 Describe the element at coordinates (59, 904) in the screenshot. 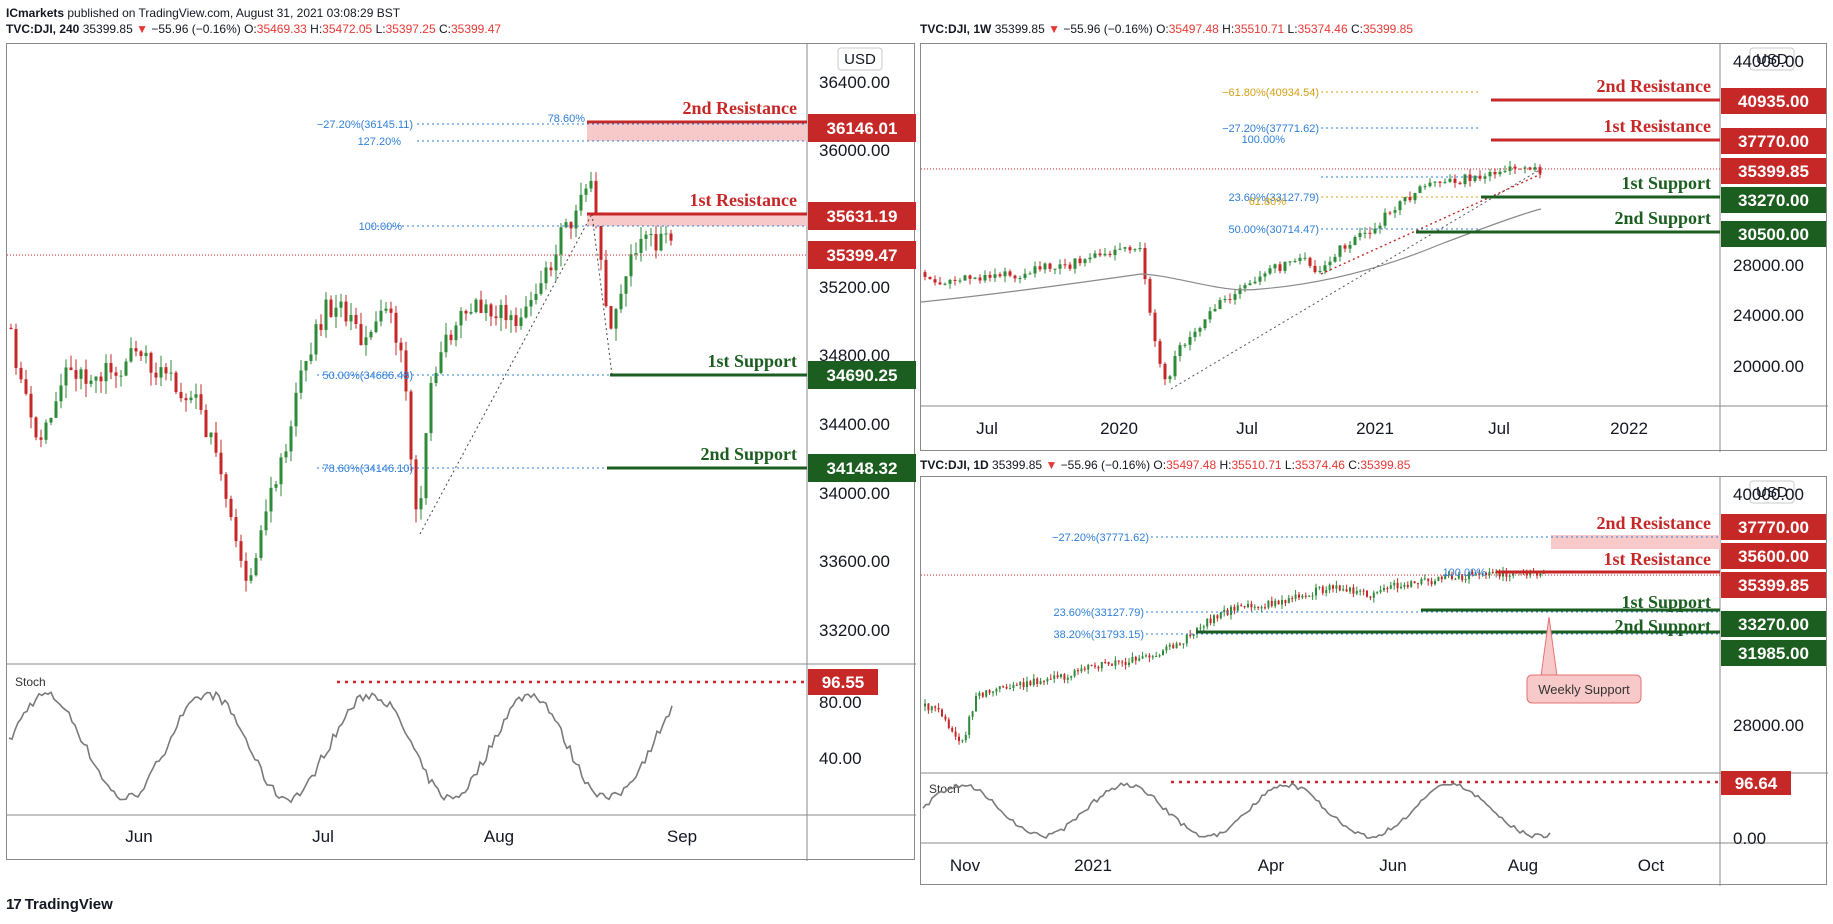

I see `tradingview-brand: 17 TradingView` at that location.